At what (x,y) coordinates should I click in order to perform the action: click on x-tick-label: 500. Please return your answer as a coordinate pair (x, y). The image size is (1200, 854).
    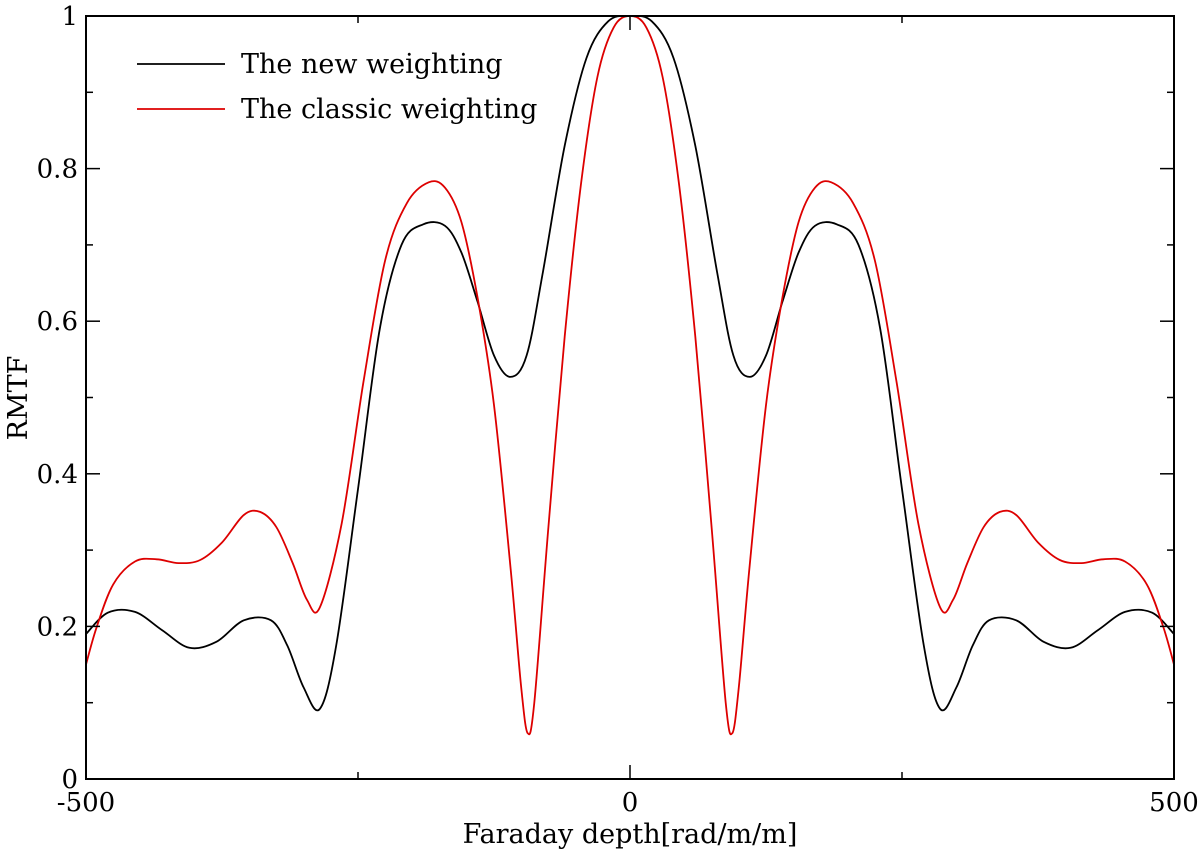
    Looking at the image, I should click on (1174, 803).